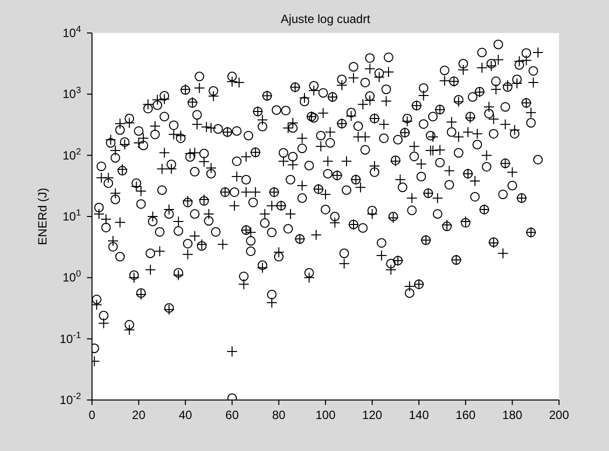  Describe the element at coordinates (279, 415) in the screenshot. I see `x-tick-label: 80` at that location.